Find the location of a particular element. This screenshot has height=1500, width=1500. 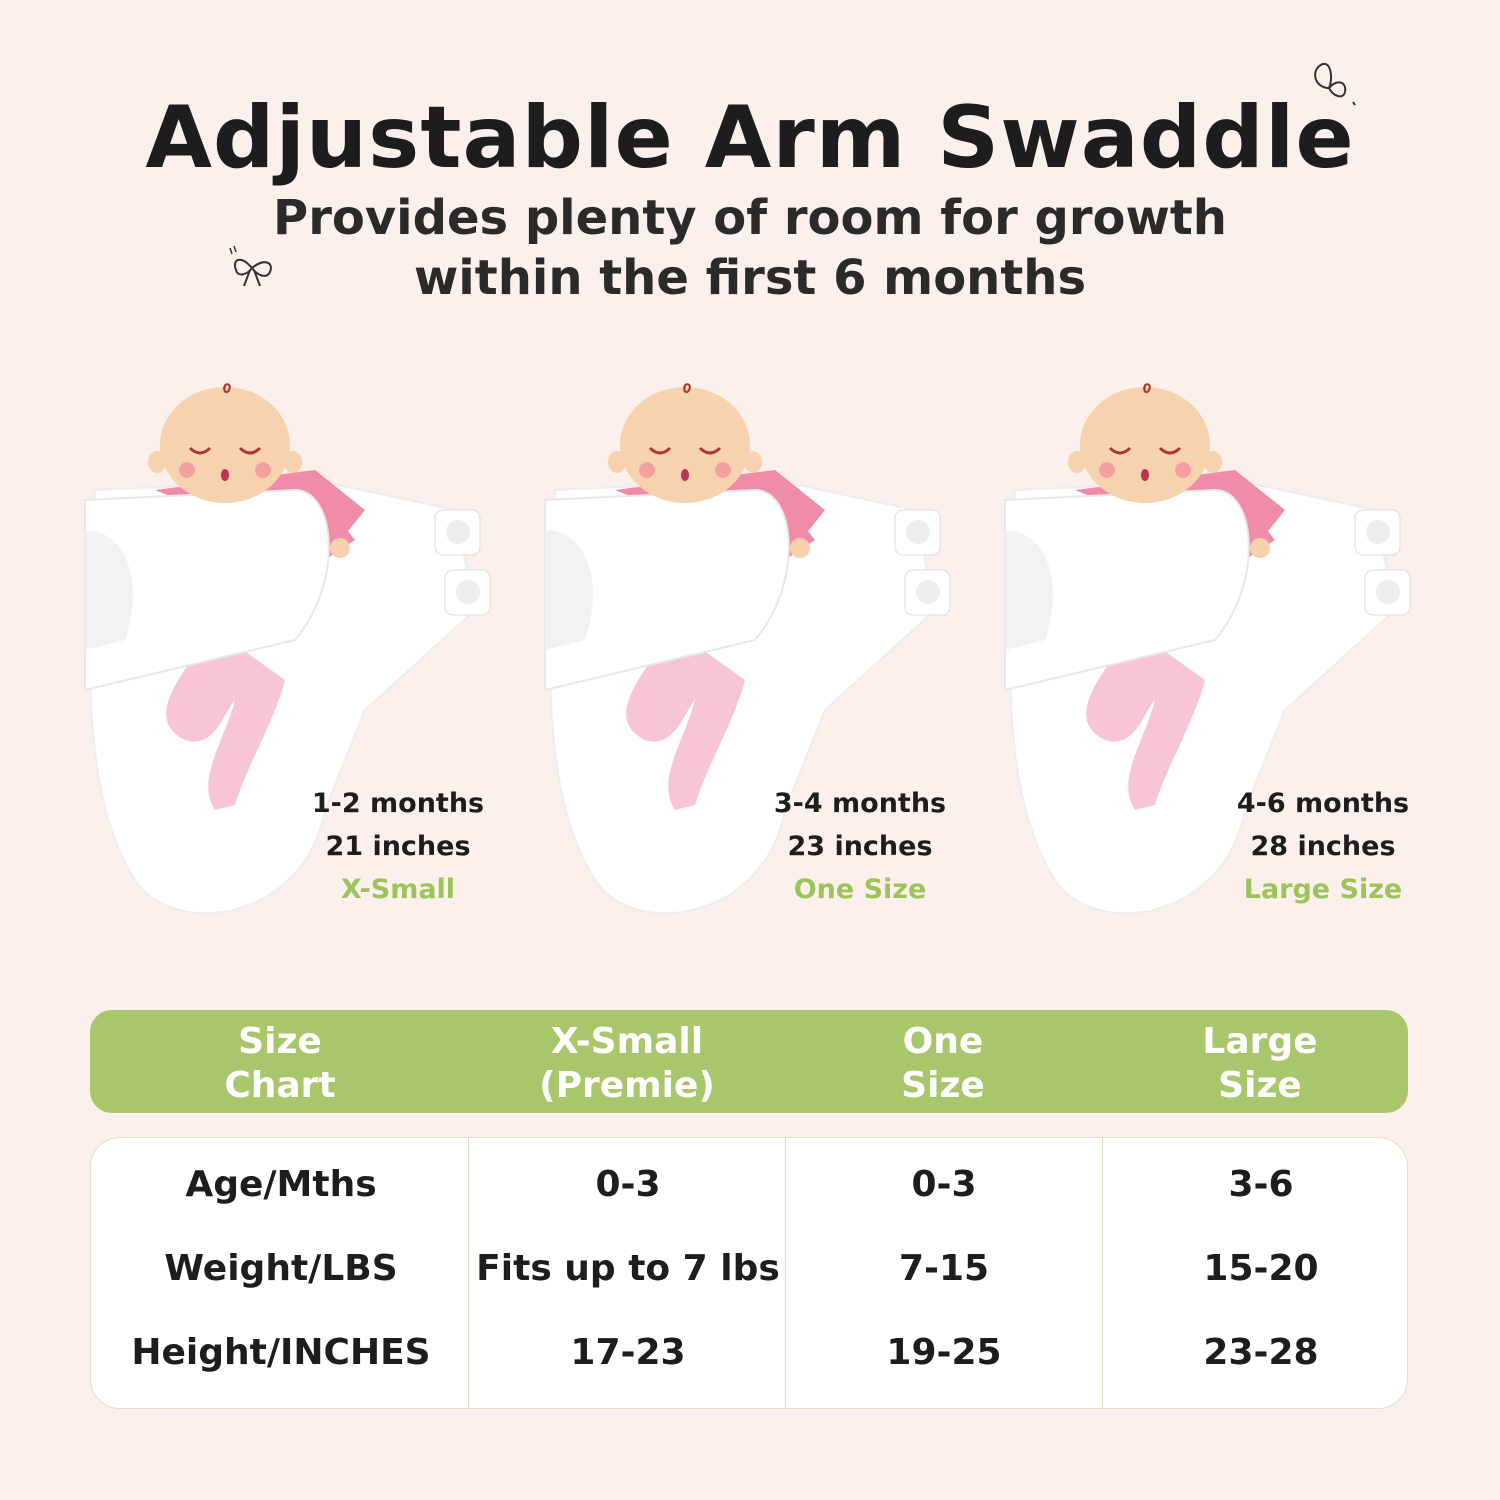

size-label: X-Small is located at coordinates (398, 889).